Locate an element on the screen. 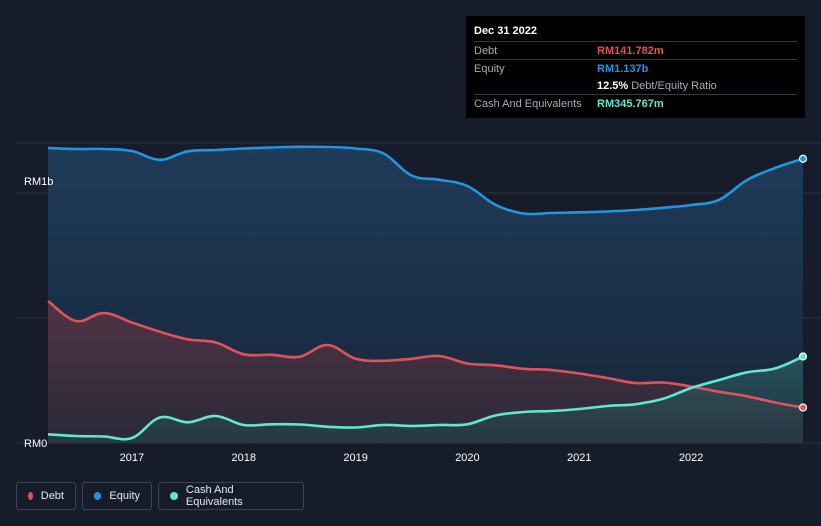 This screenshot has width=821, height=526. legend-item-equity: Equity is located at coordinates (117, 496).